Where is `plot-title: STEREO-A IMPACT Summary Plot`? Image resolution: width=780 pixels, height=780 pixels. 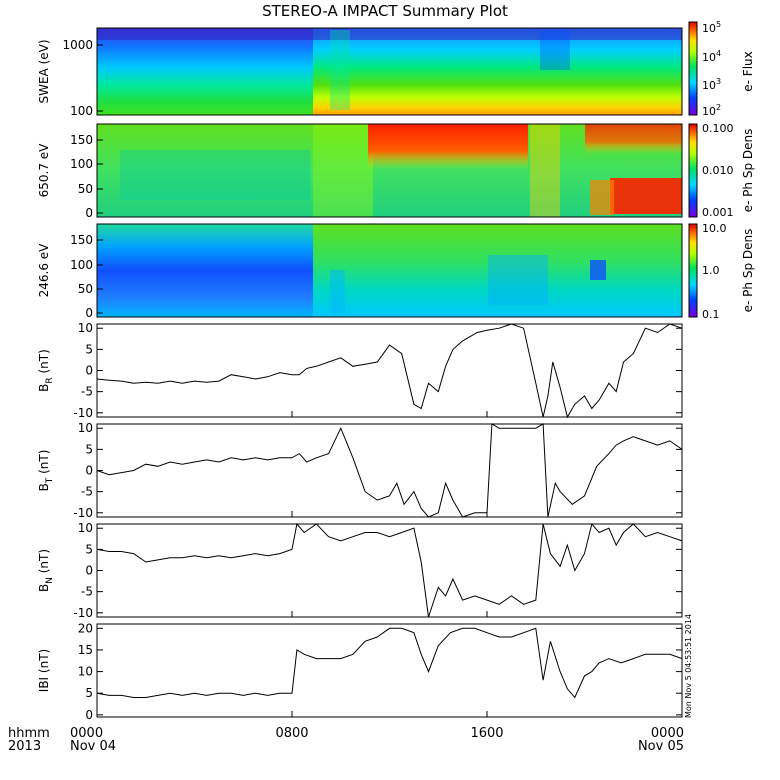 plot-title: STEREO-A IMPACT Summary Plot is located at coordinates (385, 11).